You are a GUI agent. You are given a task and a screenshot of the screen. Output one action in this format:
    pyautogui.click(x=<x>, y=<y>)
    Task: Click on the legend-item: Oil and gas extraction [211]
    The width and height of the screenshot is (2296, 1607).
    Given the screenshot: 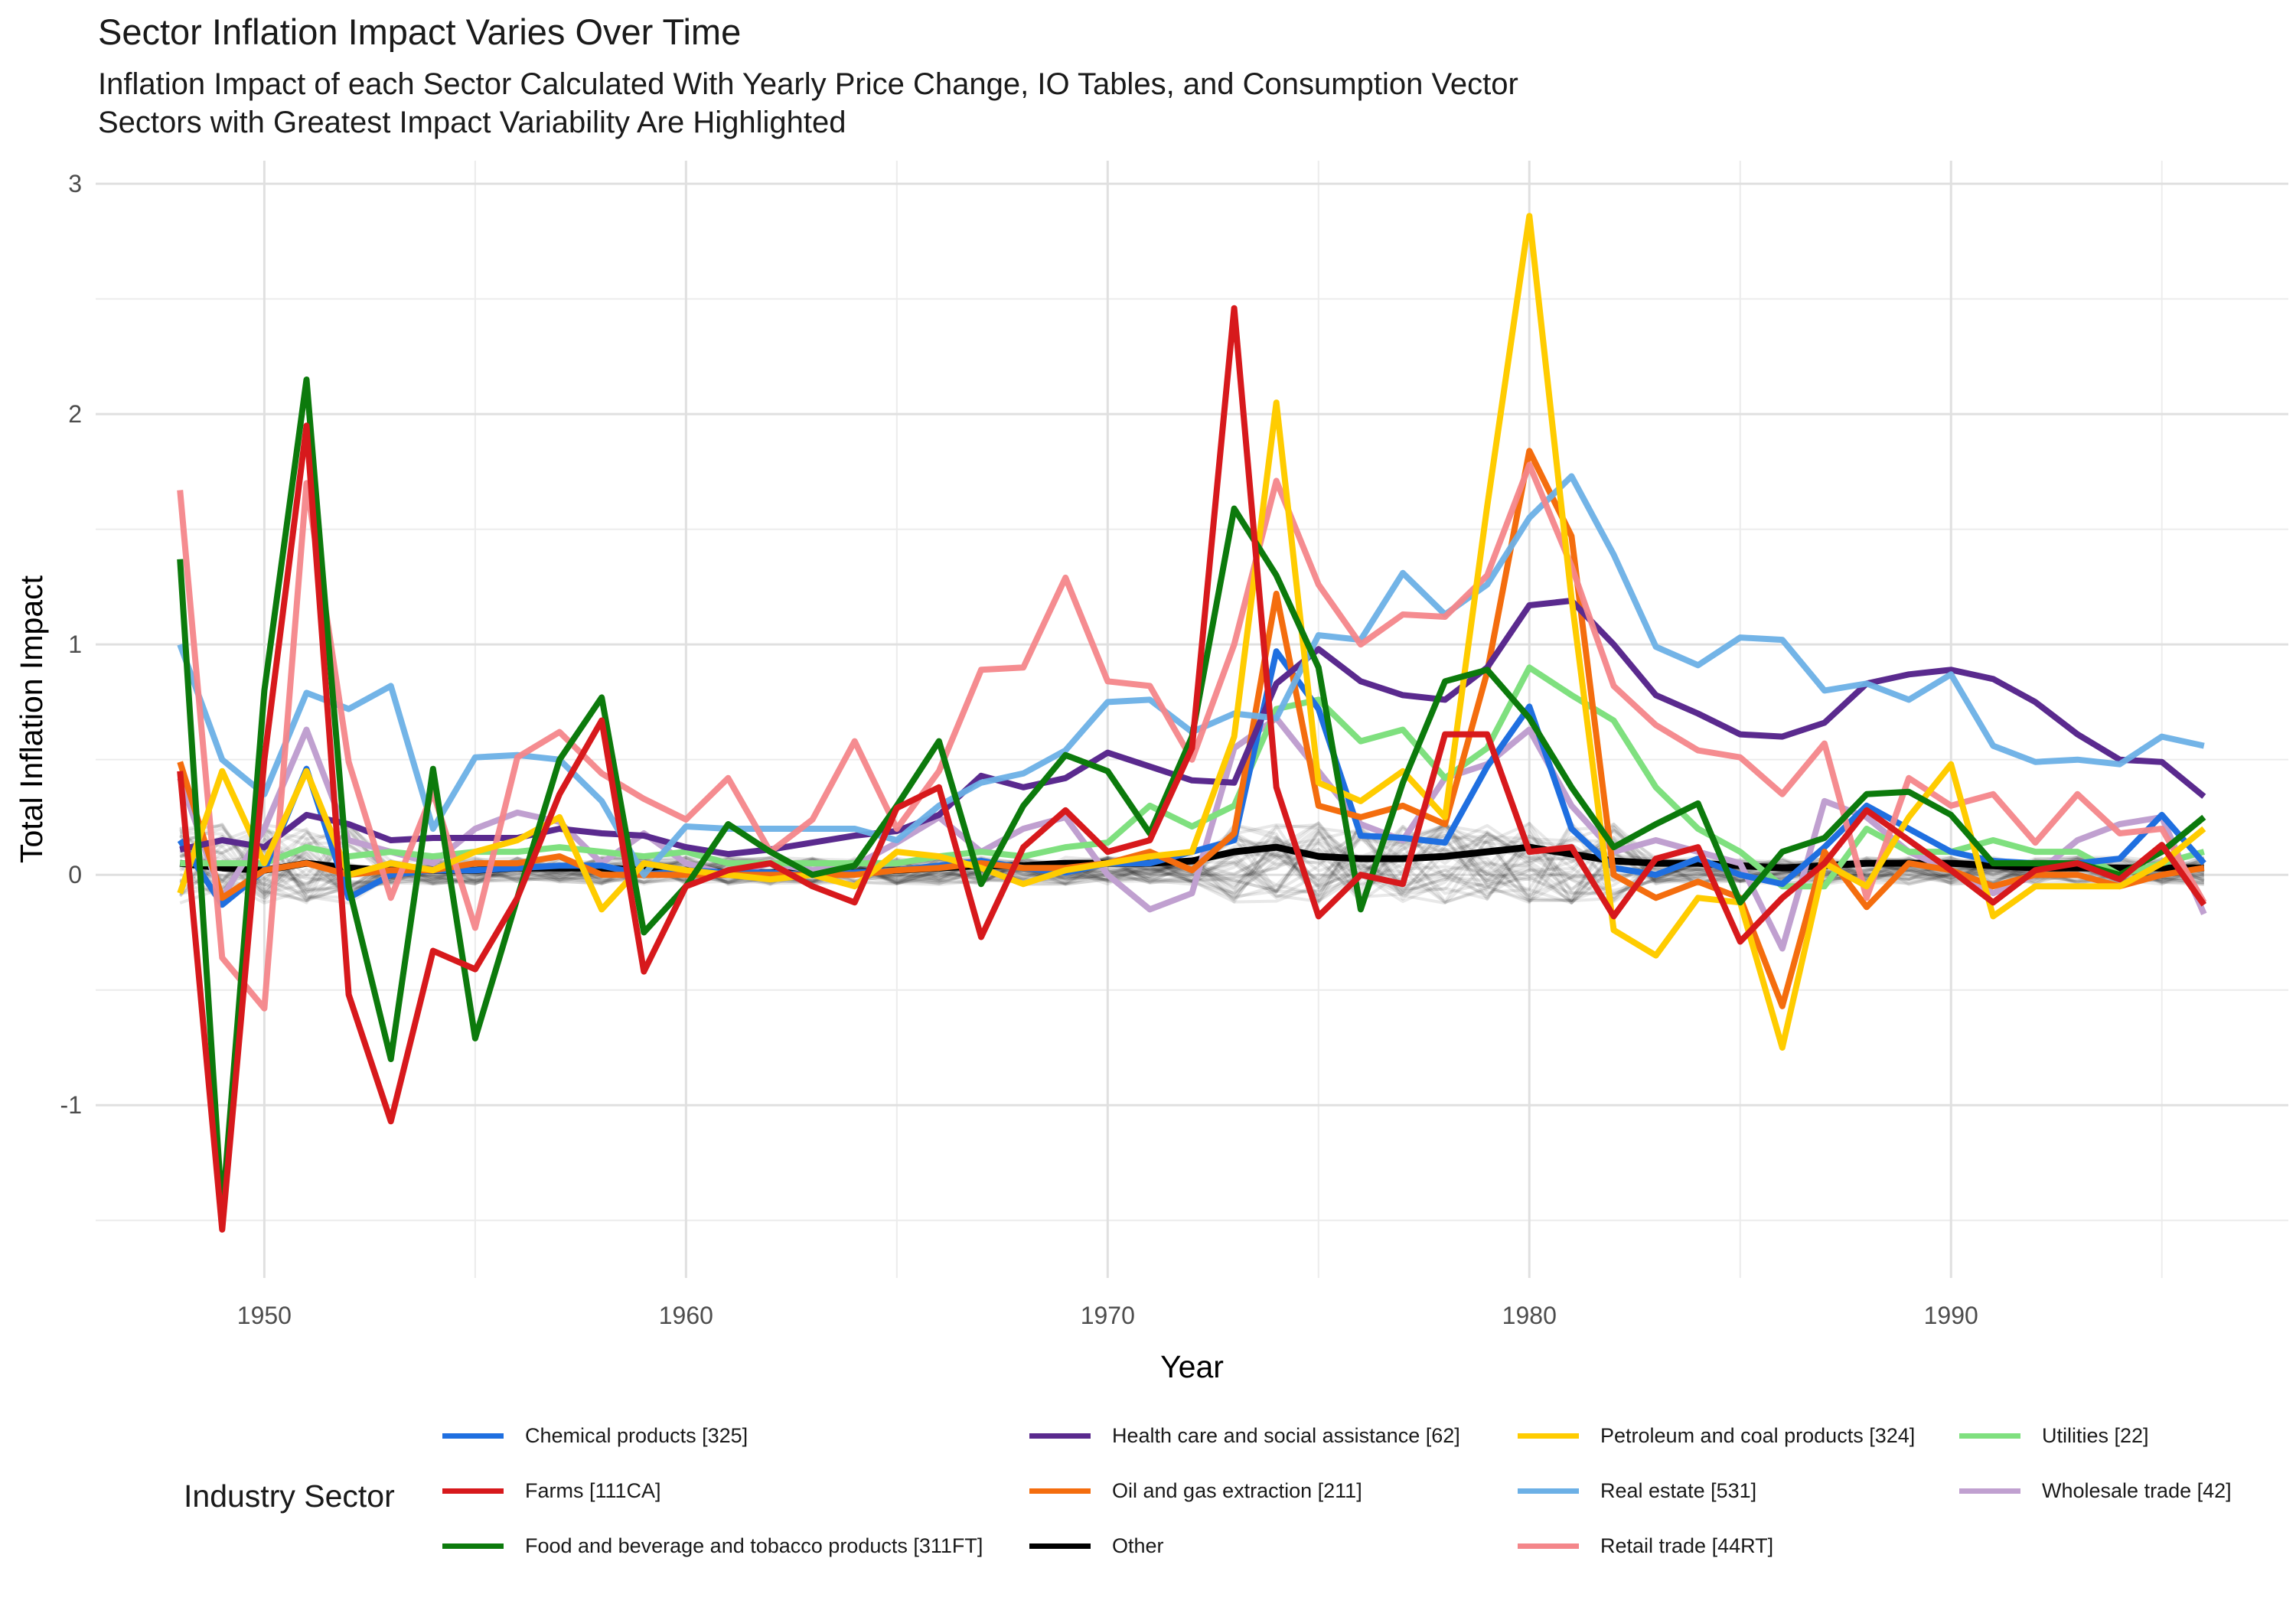 What is the action you would take?
    pyautogui.click(x=1195, y=1490)
    